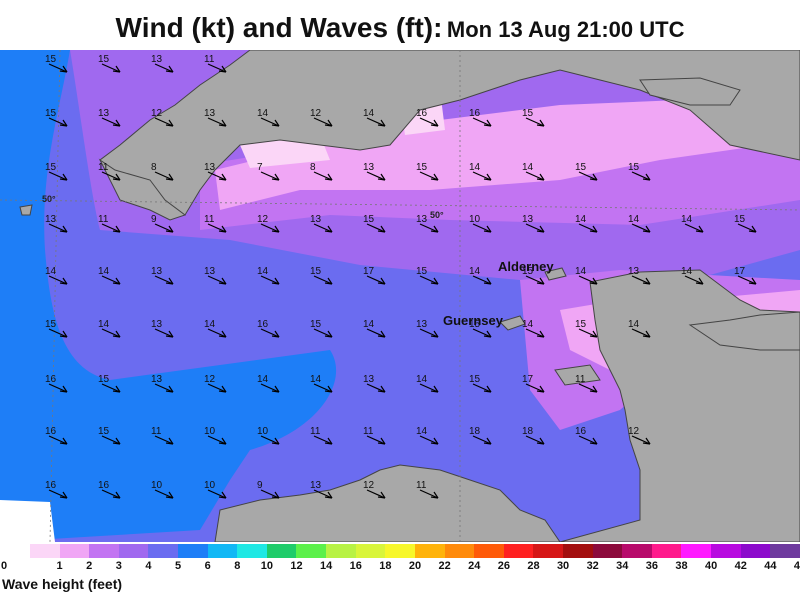 The height and width of the screenshot is (600, 800). What do you see at coordinates (622, 566) in the screenshot?
I see `legend-tick: 34` at bounding box center [622, 566].